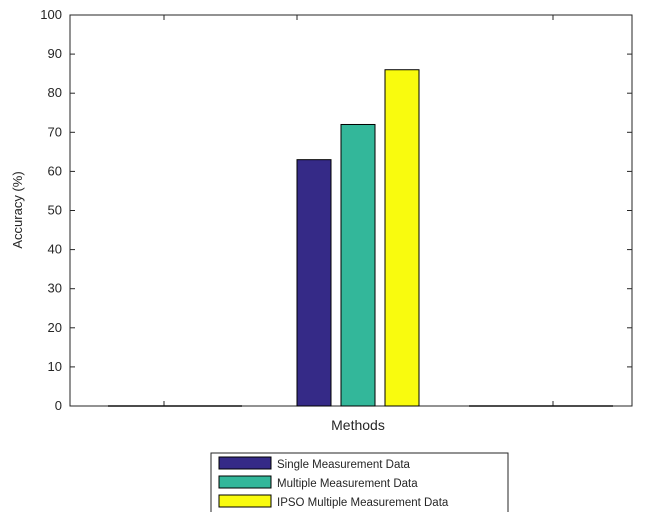  I want to click on y-tick-label: 40, so click(55, 249).